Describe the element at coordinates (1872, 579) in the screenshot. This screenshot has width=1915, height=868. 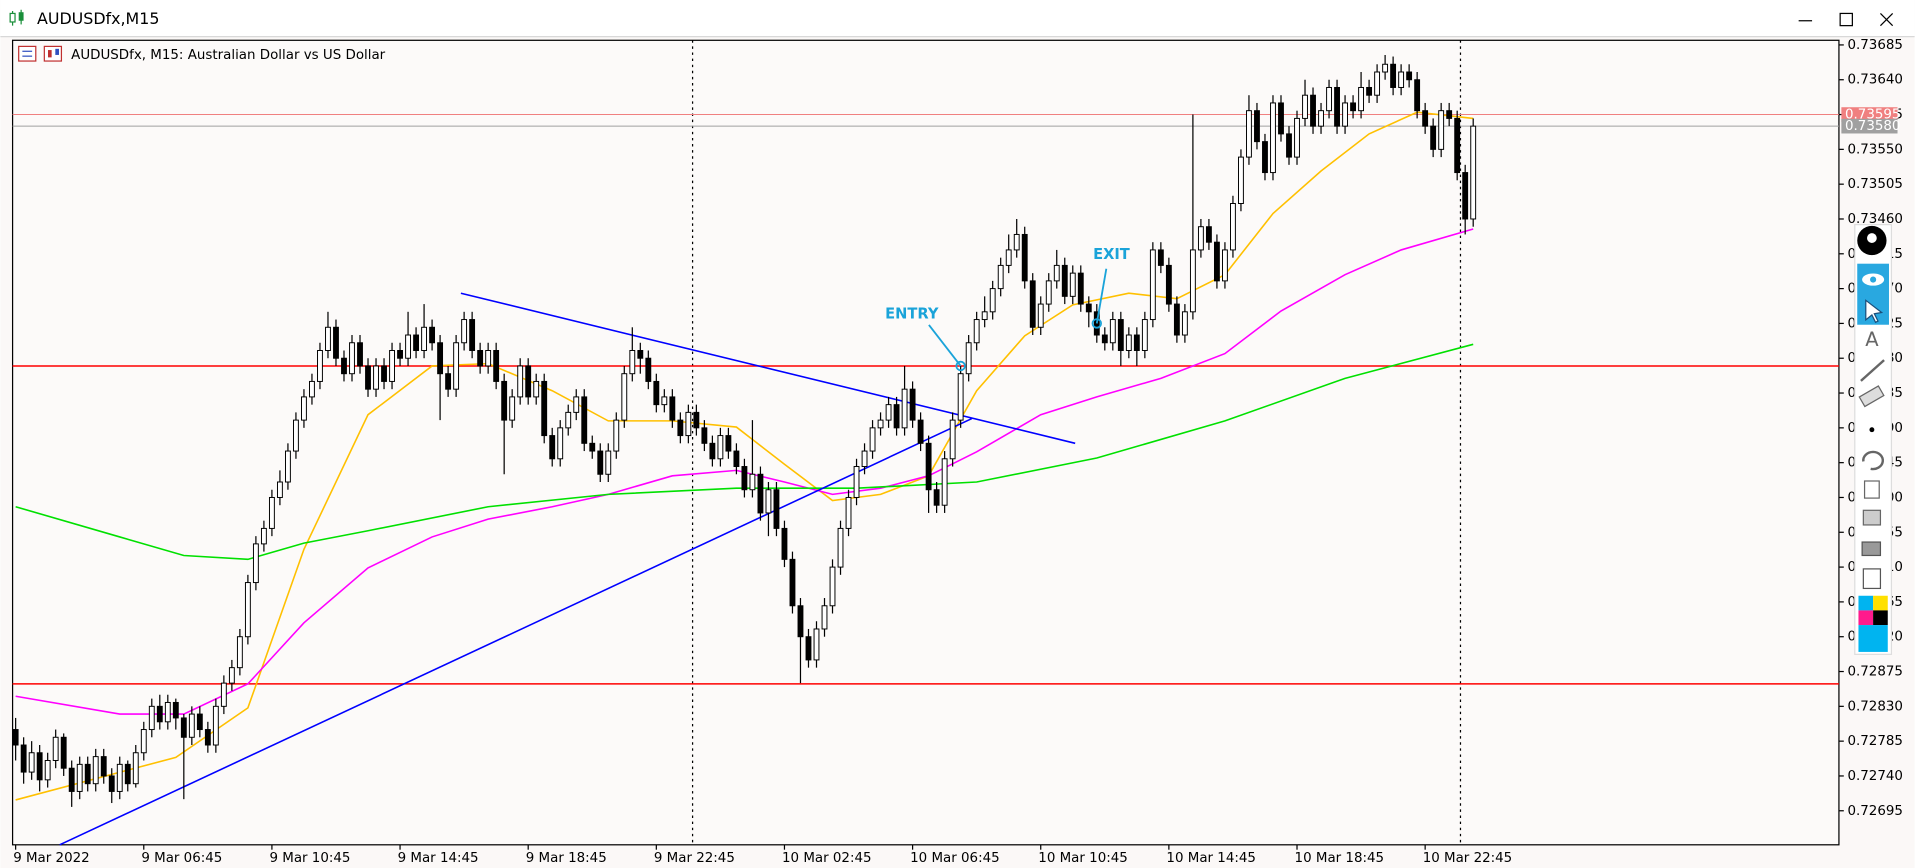
I see `clipboard-icon` at that location.